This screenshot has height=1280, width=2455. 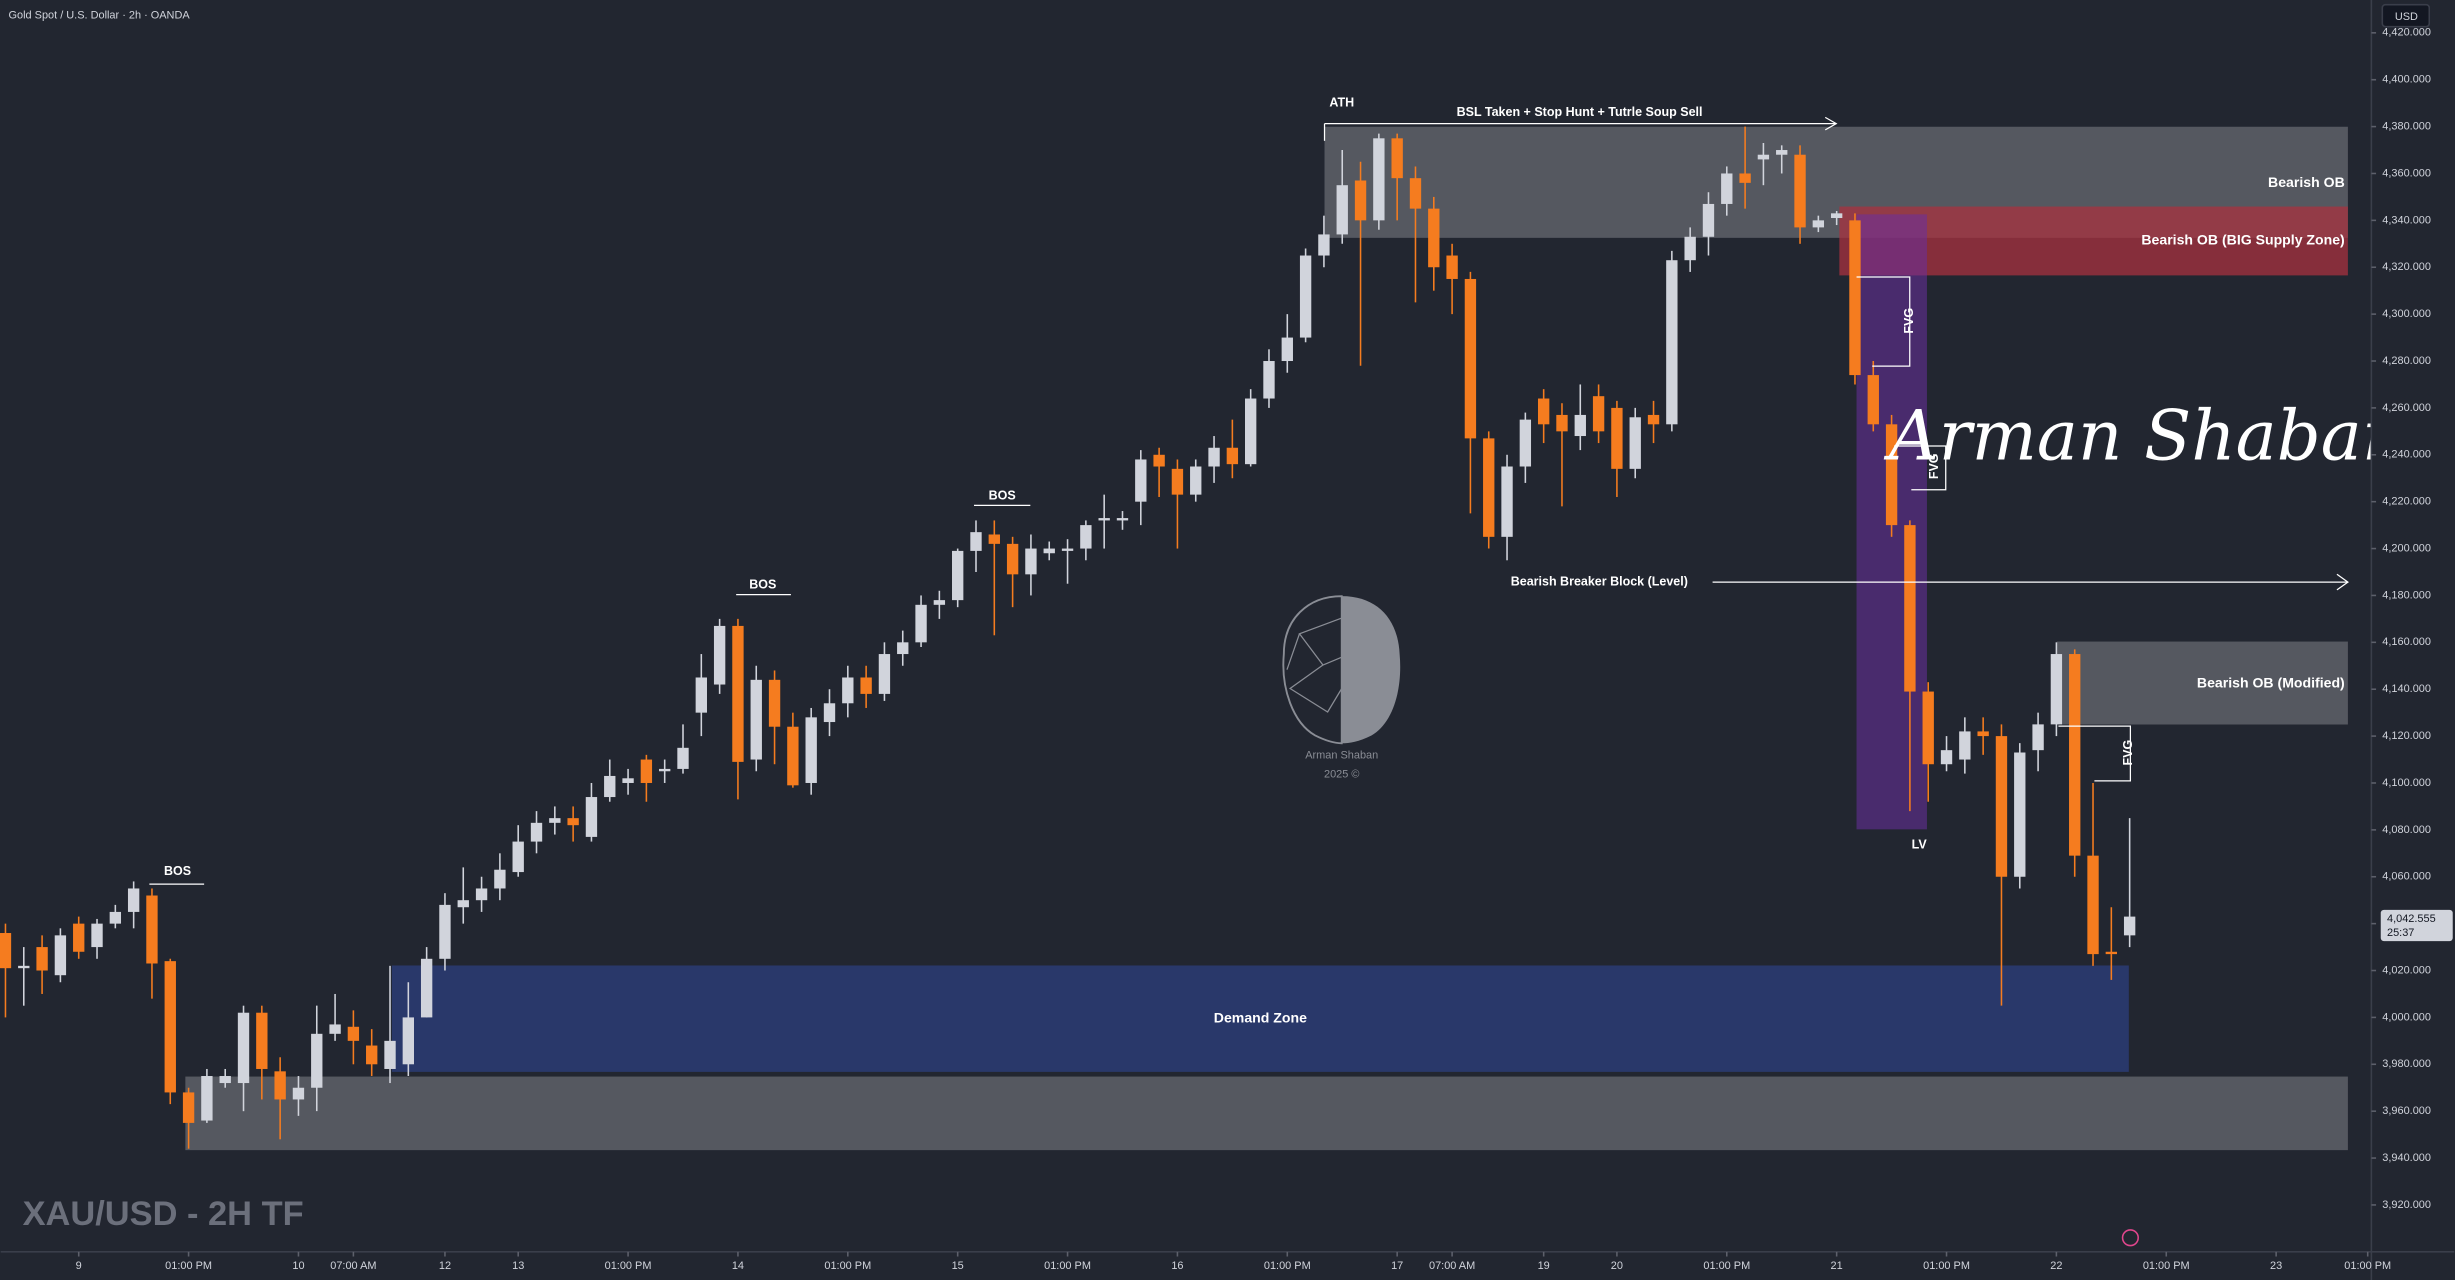 What do you see at coordinates (163, 1214) in the screenshot?
I see `watermark: XAU/USD - 2H TF` at bounding box center [163, 1214].